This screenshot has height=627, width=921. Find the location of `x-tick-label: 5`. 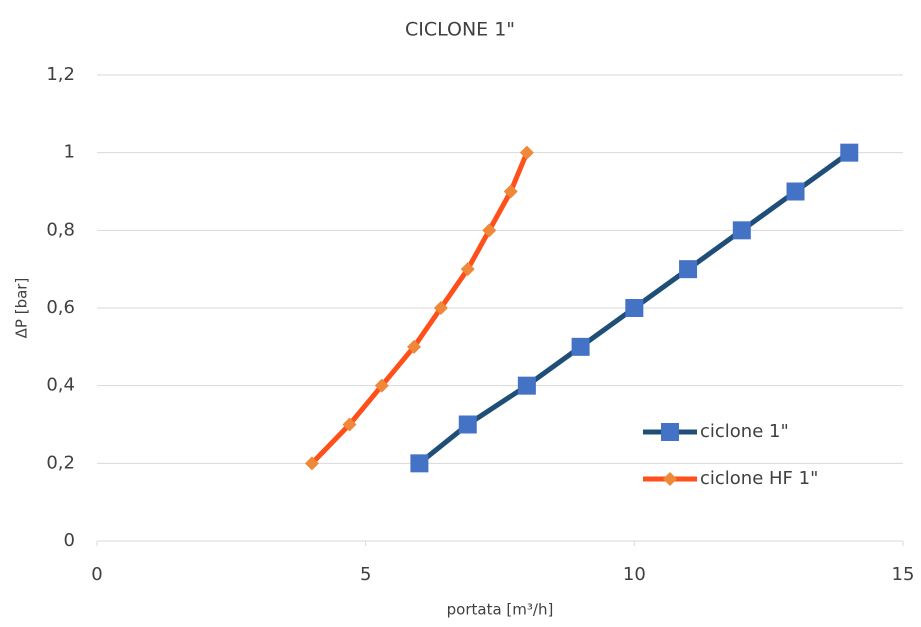

x-tick-label: 5 is located at coordinates (365, 574).